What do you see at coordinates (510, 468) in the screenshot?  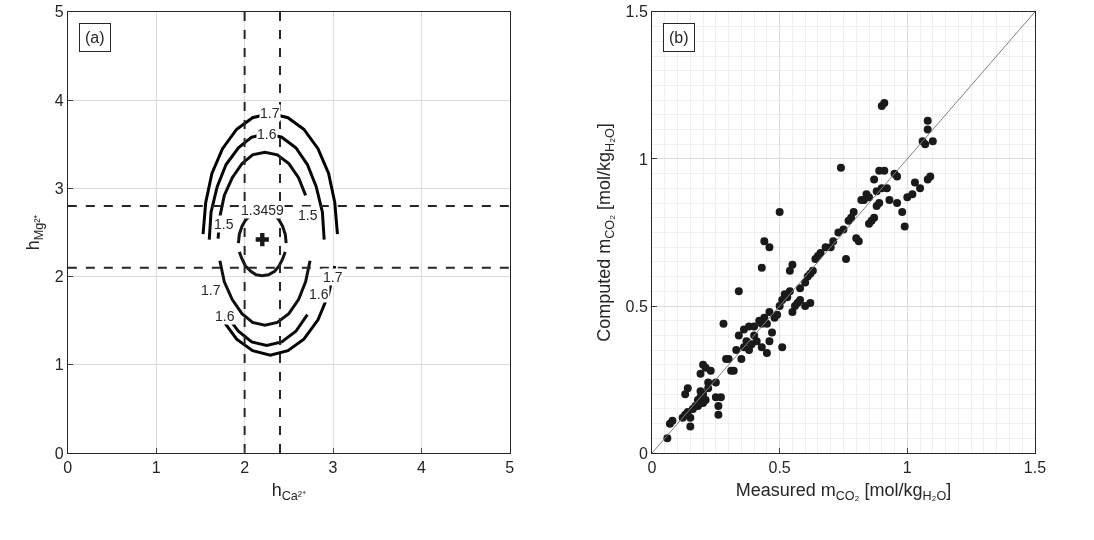 I see `x-tick-label: 5` at bounding box center [510, 468].